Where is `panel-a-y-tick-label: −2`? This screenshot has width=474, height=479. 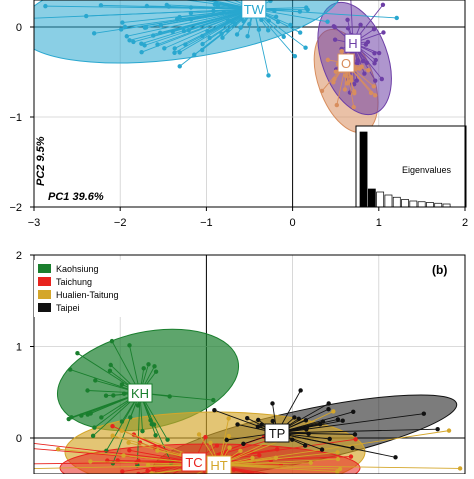 panel-a-y-tick-label: −2 is located at coordinates (15, 208).